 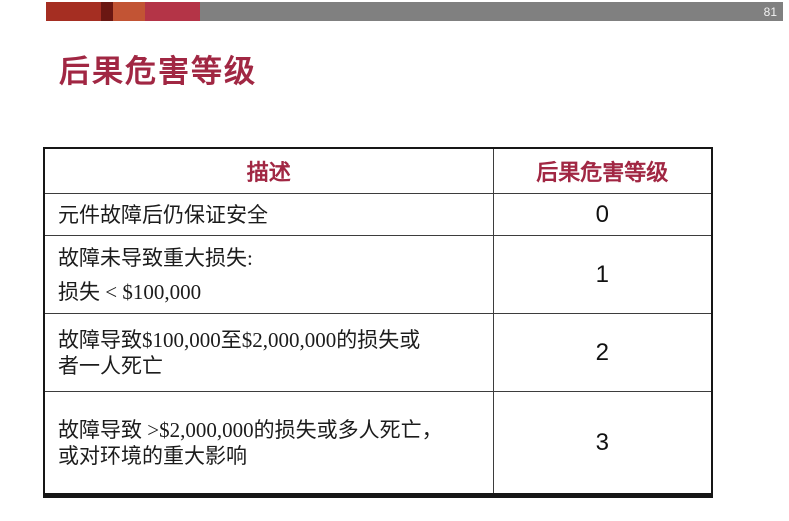 I want to click on table-row-level-0: 元件故障后仍保证安全 0, so click(x=378, y=214).